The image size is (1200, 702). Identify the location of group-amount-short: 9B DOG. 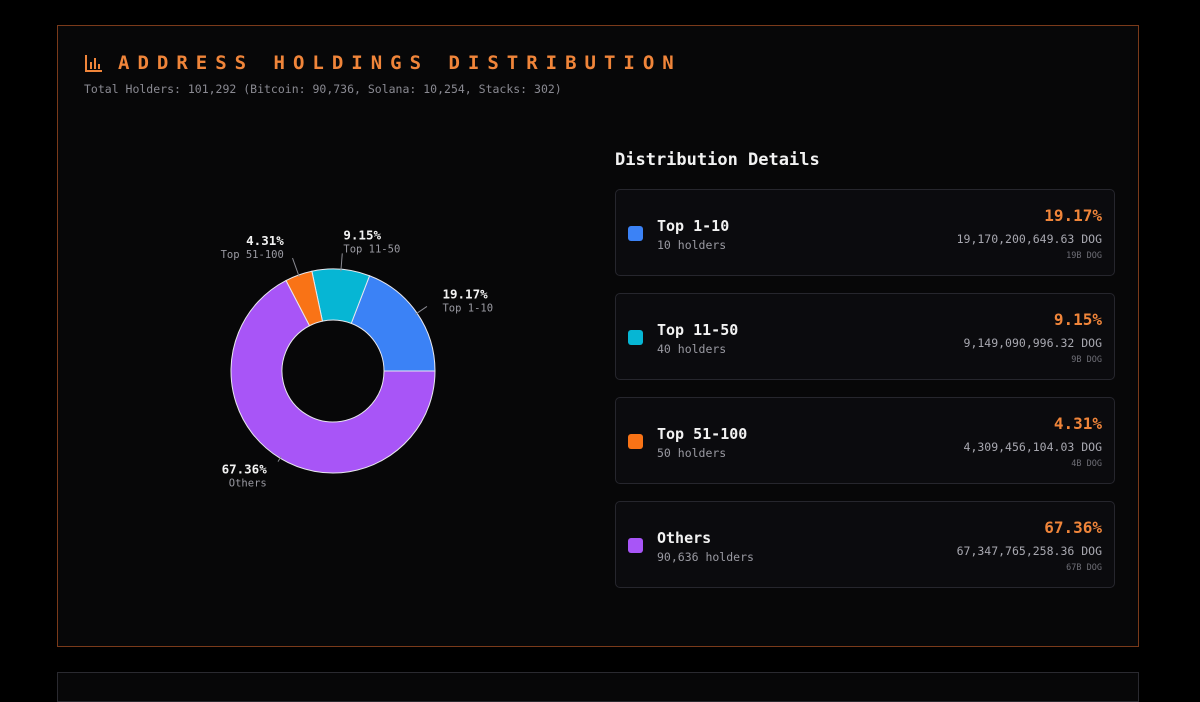
(1086, 360).